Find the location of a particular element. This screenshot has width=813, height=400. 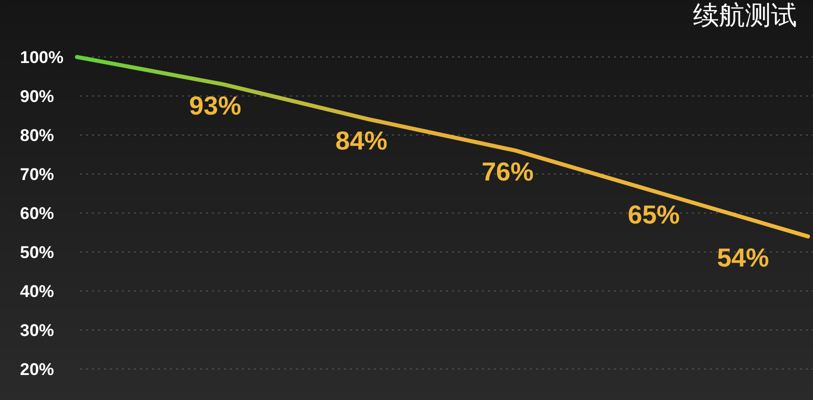

y-tick-label: 70% is located at coordinates (37, 174).